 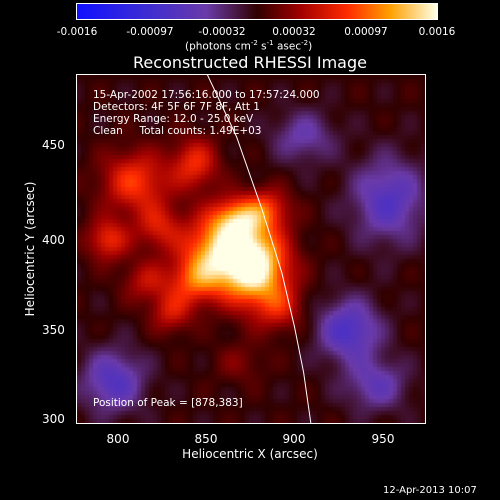 I want to click on colorbar-tick: -0.00032, so click(x=222, y=32).